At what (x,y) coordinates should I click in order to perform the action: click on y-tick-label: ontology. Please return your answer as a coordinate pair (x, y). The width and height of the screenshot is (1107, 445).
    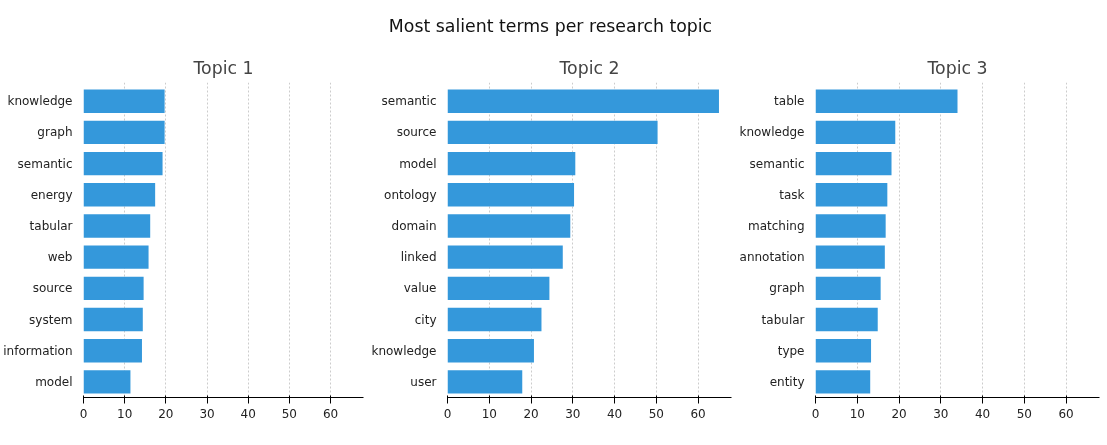
    Looking at the image, I should click on (410, 194).